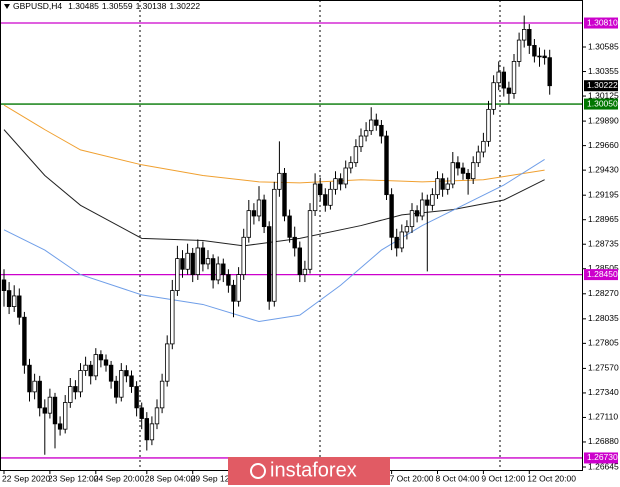 The width and height of the screenshot is (620, 487). I want to click on y-tick-label: 1.27805, so click(603, 343).